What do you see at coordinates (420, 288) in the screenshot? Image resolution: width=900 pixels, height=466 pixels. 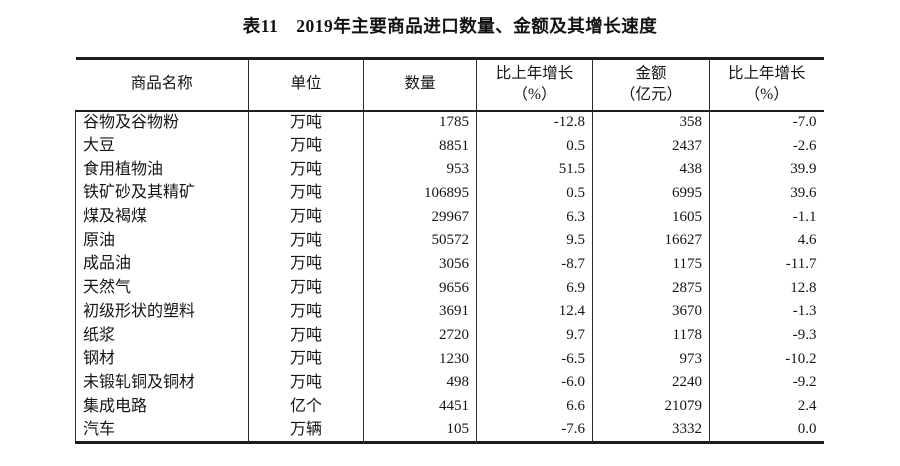 I see `quantity-cell: 9656` at bounding box center [420, 288].